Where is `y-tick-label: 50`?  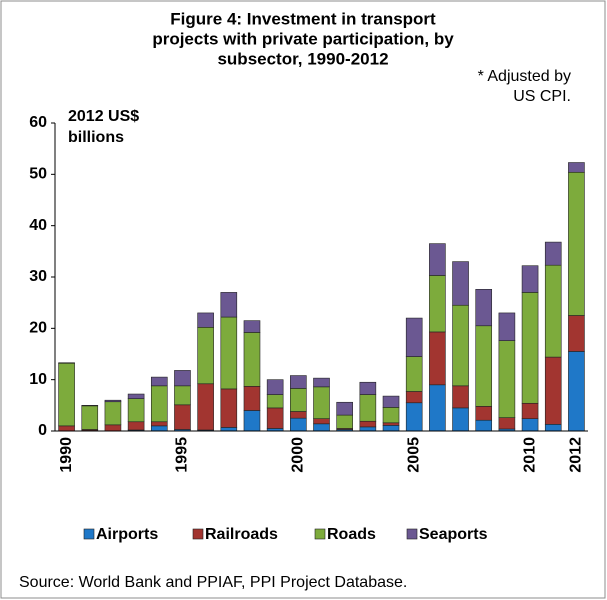
y-tick-label: 50 is located at coordinates (38, 174).